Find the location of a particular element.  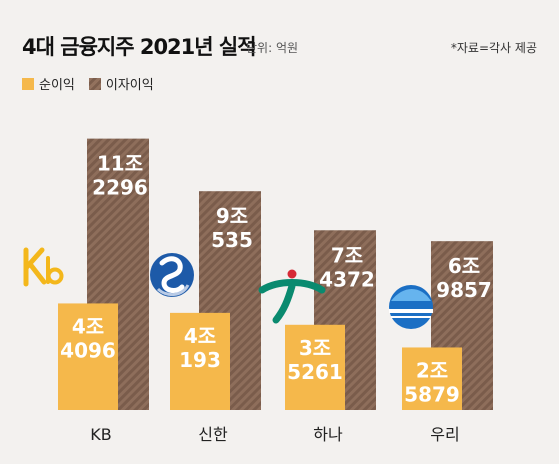

legend-label-interest-income: 이자이익 is located at coordinates (129, 85).